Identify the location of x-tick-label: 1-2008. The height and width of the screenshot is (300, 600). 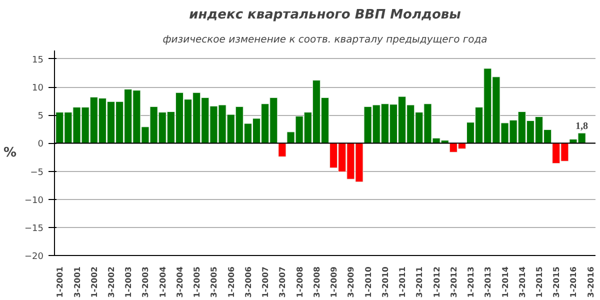
(299, 282).